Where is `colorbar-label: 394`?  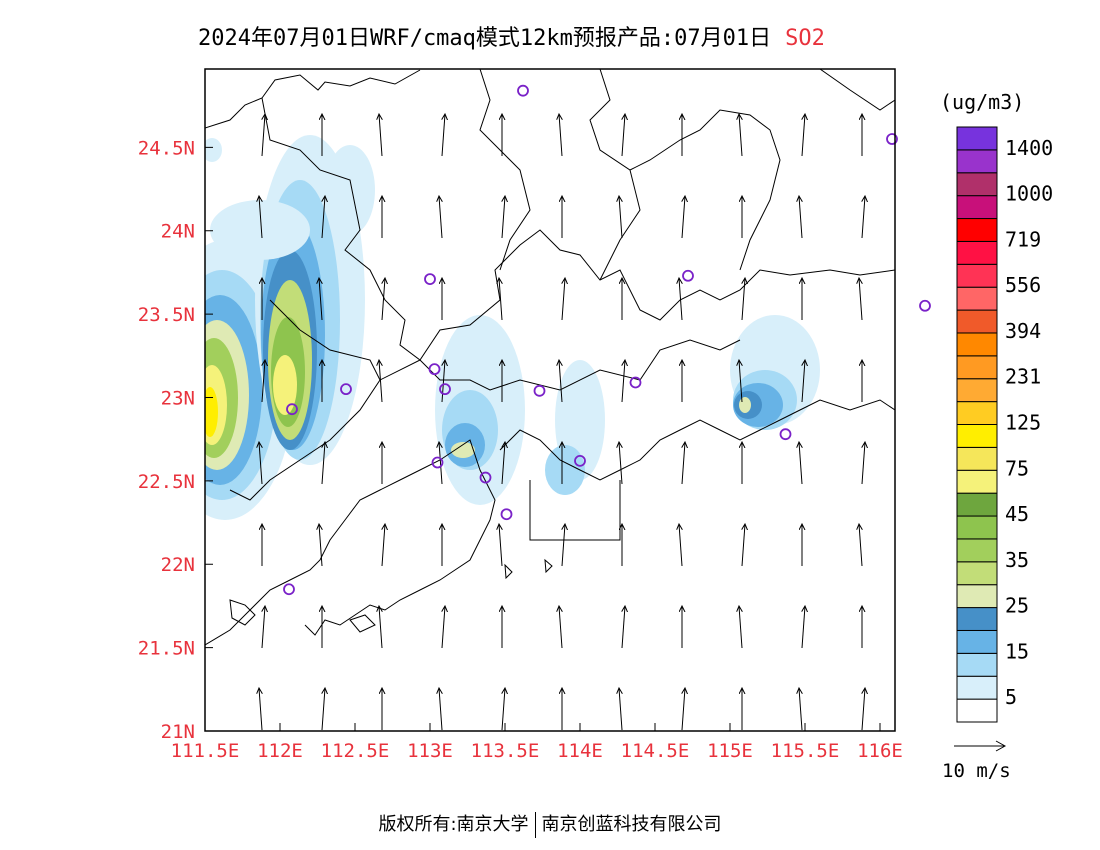 colorbar-label: 394 is located at coordinates (1023, 331).